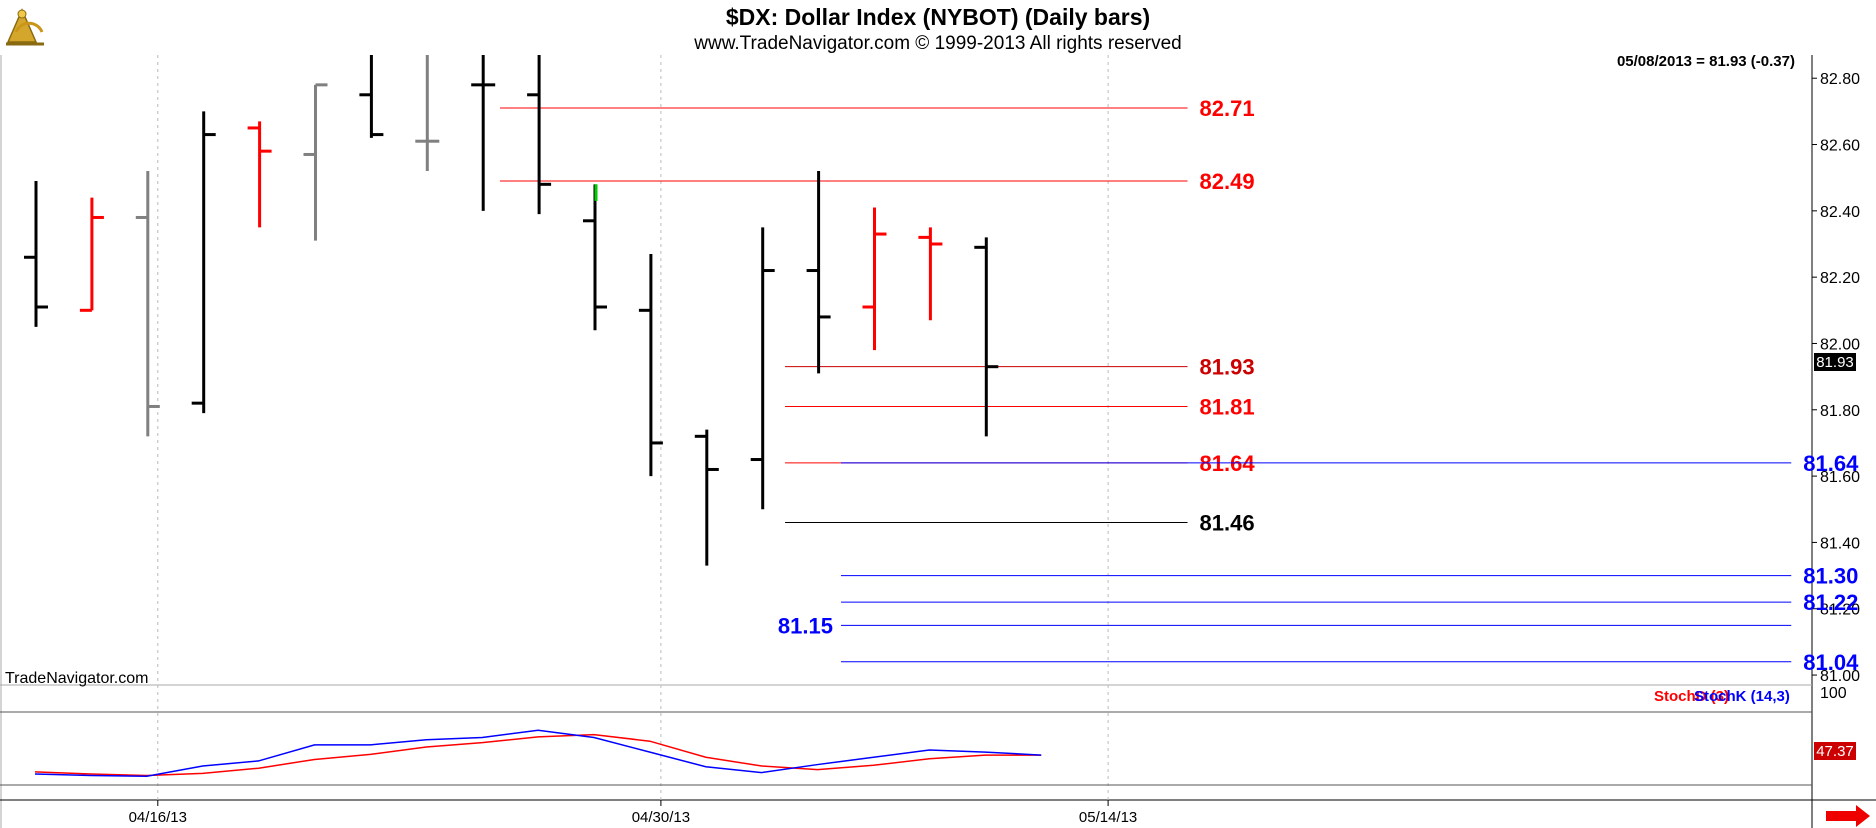  Describe the element at coordinates (158, 817) in the screenshot. I see `x-tick-label: 04/16/13` at that location.